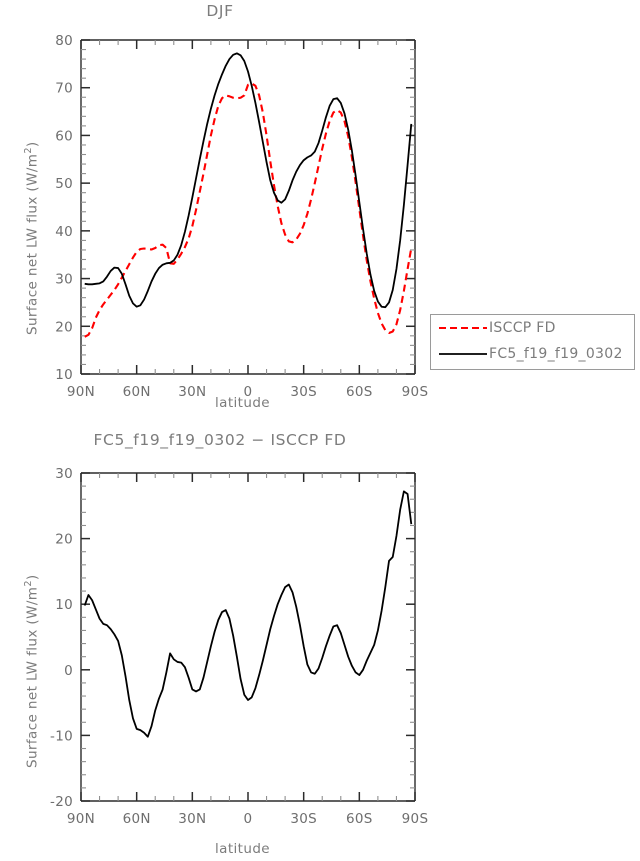 The image size is (640, 861). Describe the element at coordinates (68, 671) in the screenshot. I see `y-axis-tick-label: 0` at that location.